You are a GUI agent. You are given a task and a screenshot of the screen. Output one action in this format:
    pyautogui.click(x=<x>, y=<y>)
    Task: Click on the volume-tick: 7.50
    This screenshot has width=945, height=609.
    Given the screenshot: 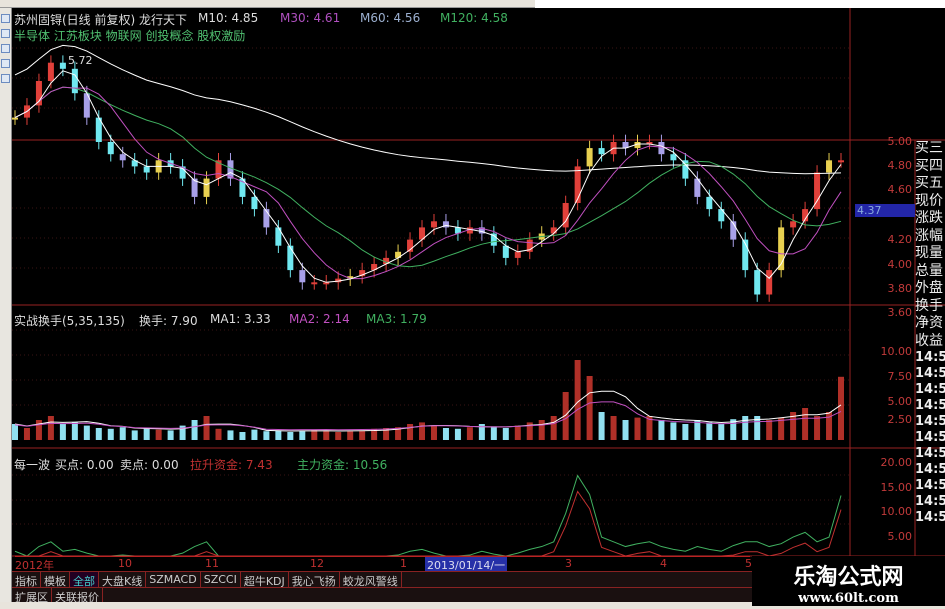 What is the action you would take?
    pyautogui.click(x=900, y=376)
    